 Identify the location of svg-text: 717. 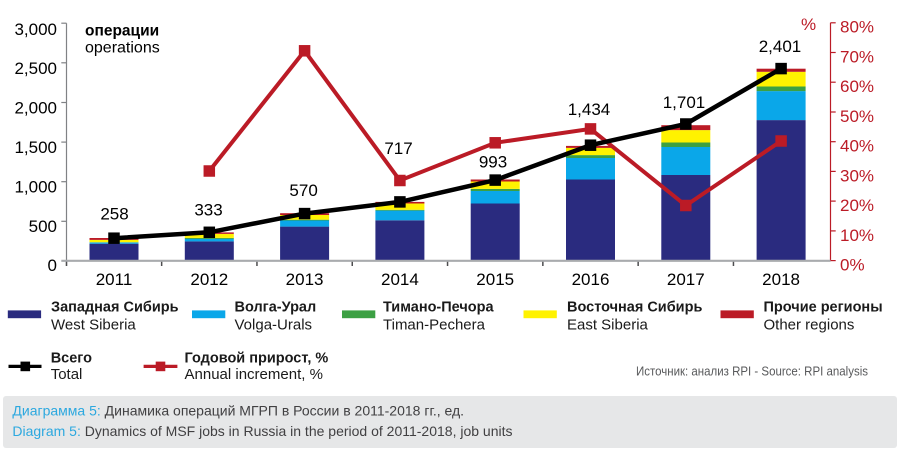
(398, 148).